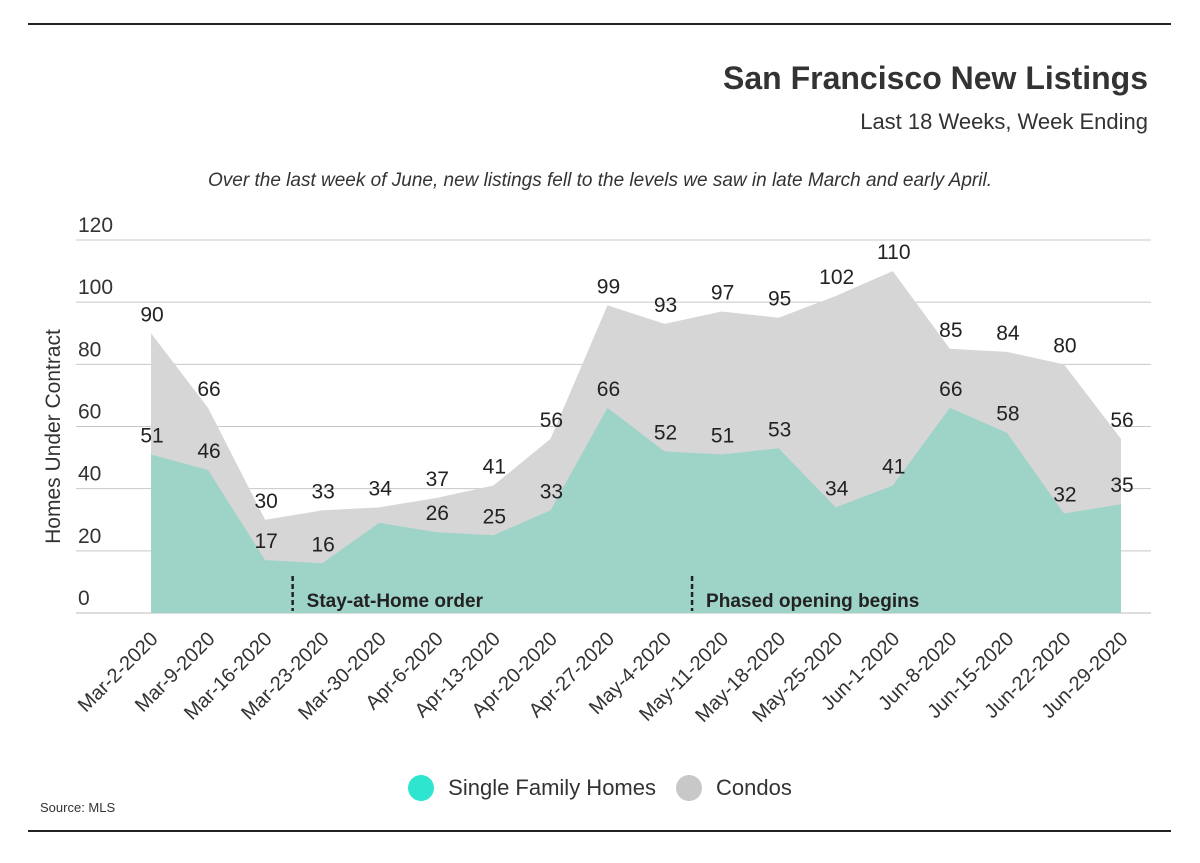 The image size is (1200, 863). I want to click on data-label-single-family: 26, so click(437, 513).